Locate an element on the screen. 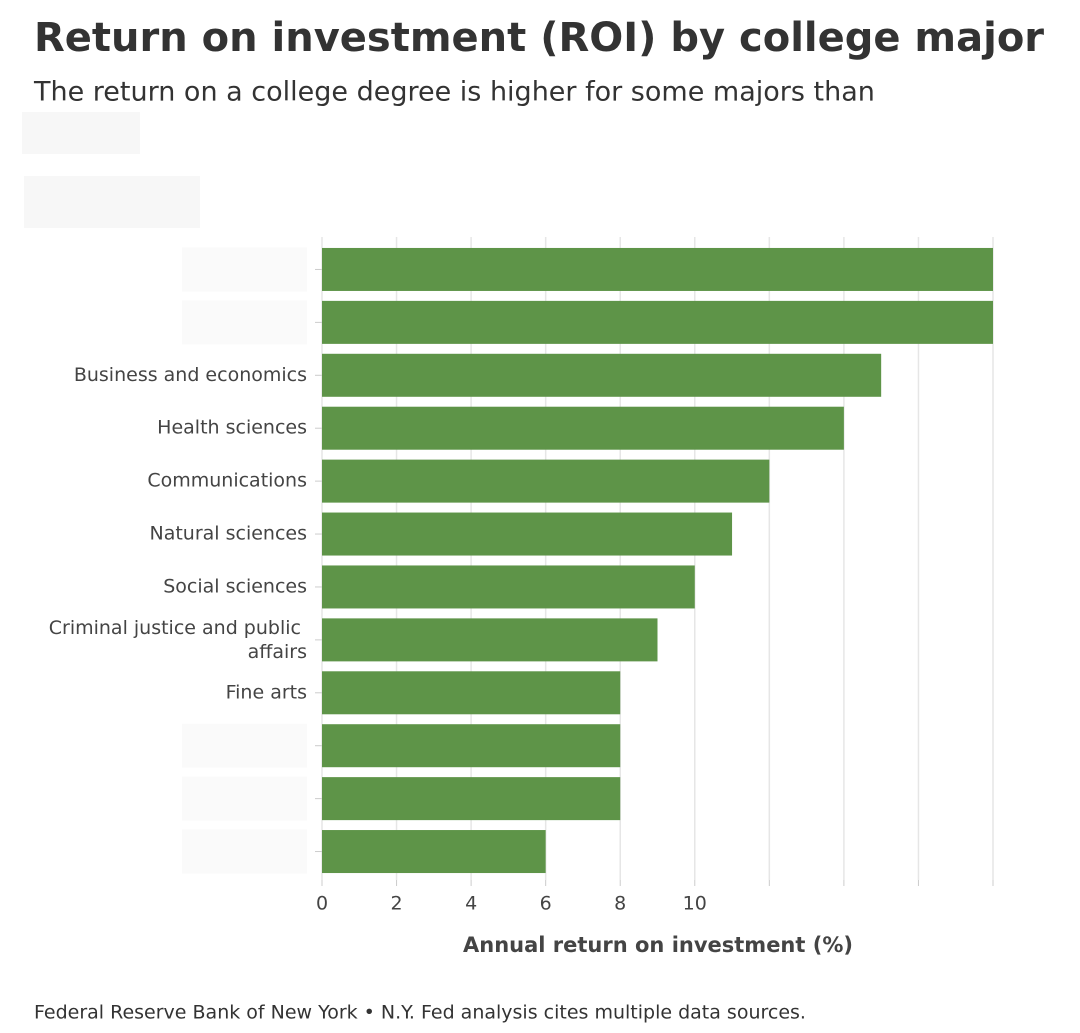 The image size is (1080, 1033). y-tick-label: Natural sciences is located at coordinates (228, 534).